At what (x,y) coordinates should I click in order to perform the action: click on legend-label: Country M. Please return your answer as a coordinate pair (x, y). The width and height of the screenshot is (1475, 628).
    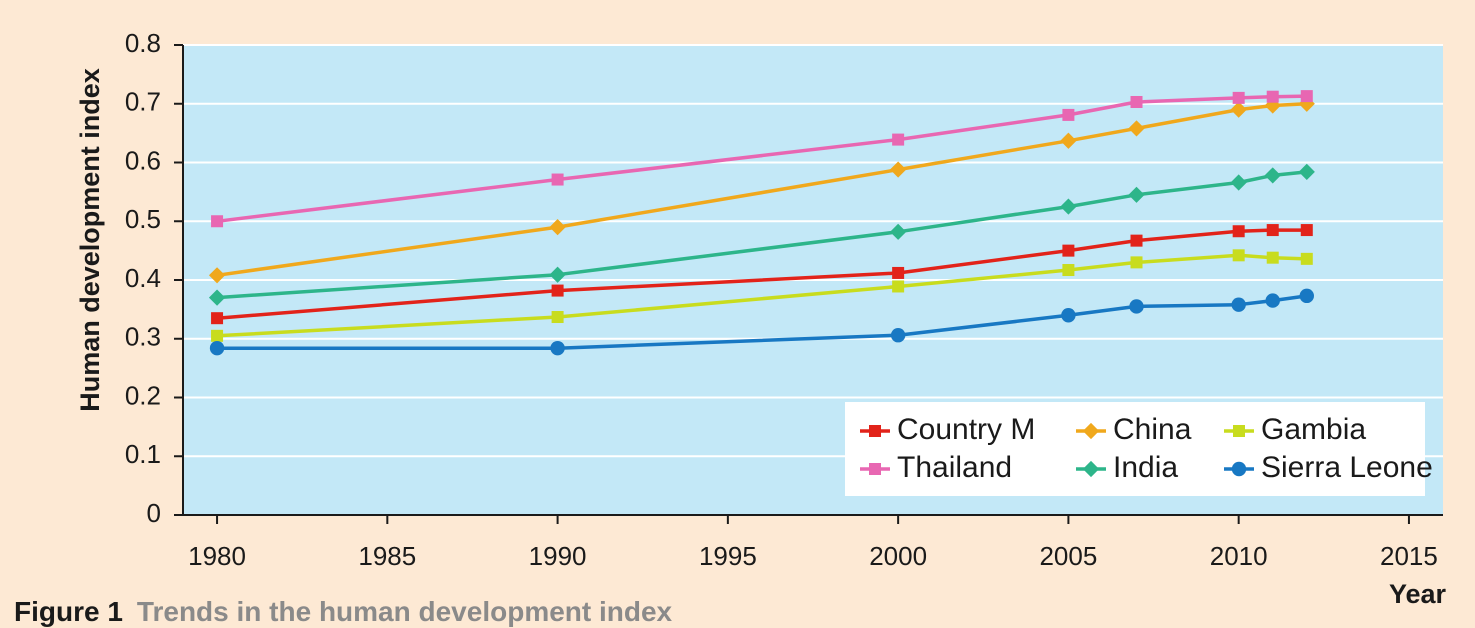
    Looking at the image, I should click on (966, 429).